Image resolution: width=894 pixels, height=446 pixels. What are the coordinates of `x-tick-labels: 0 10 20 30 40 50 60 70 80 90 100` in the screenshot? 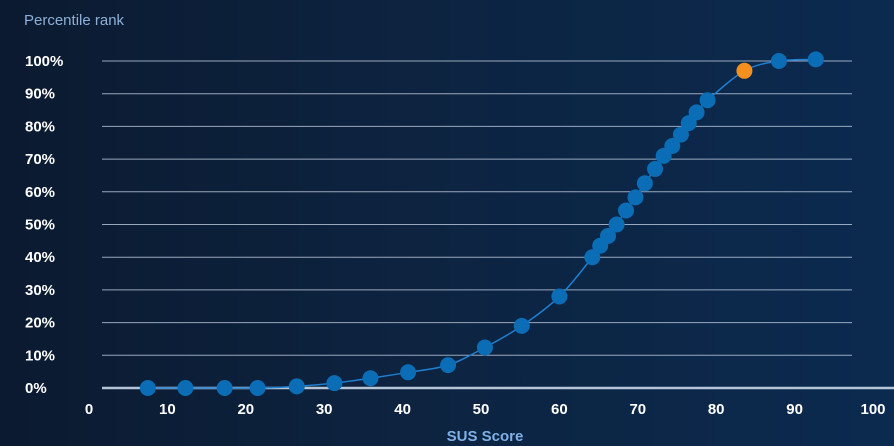 It's located at (485, 409).